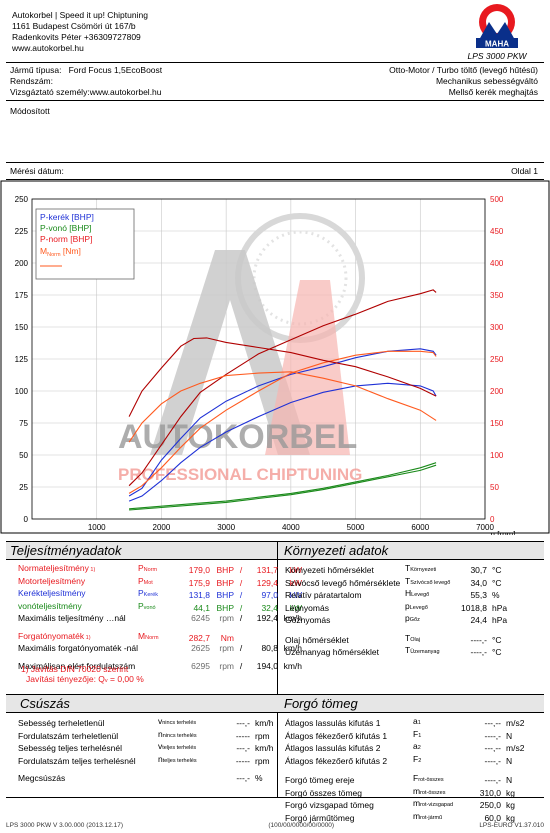  Describe the element at coordinates (275, 100) in the screenshot. I see `vehicle-divider` at that location.